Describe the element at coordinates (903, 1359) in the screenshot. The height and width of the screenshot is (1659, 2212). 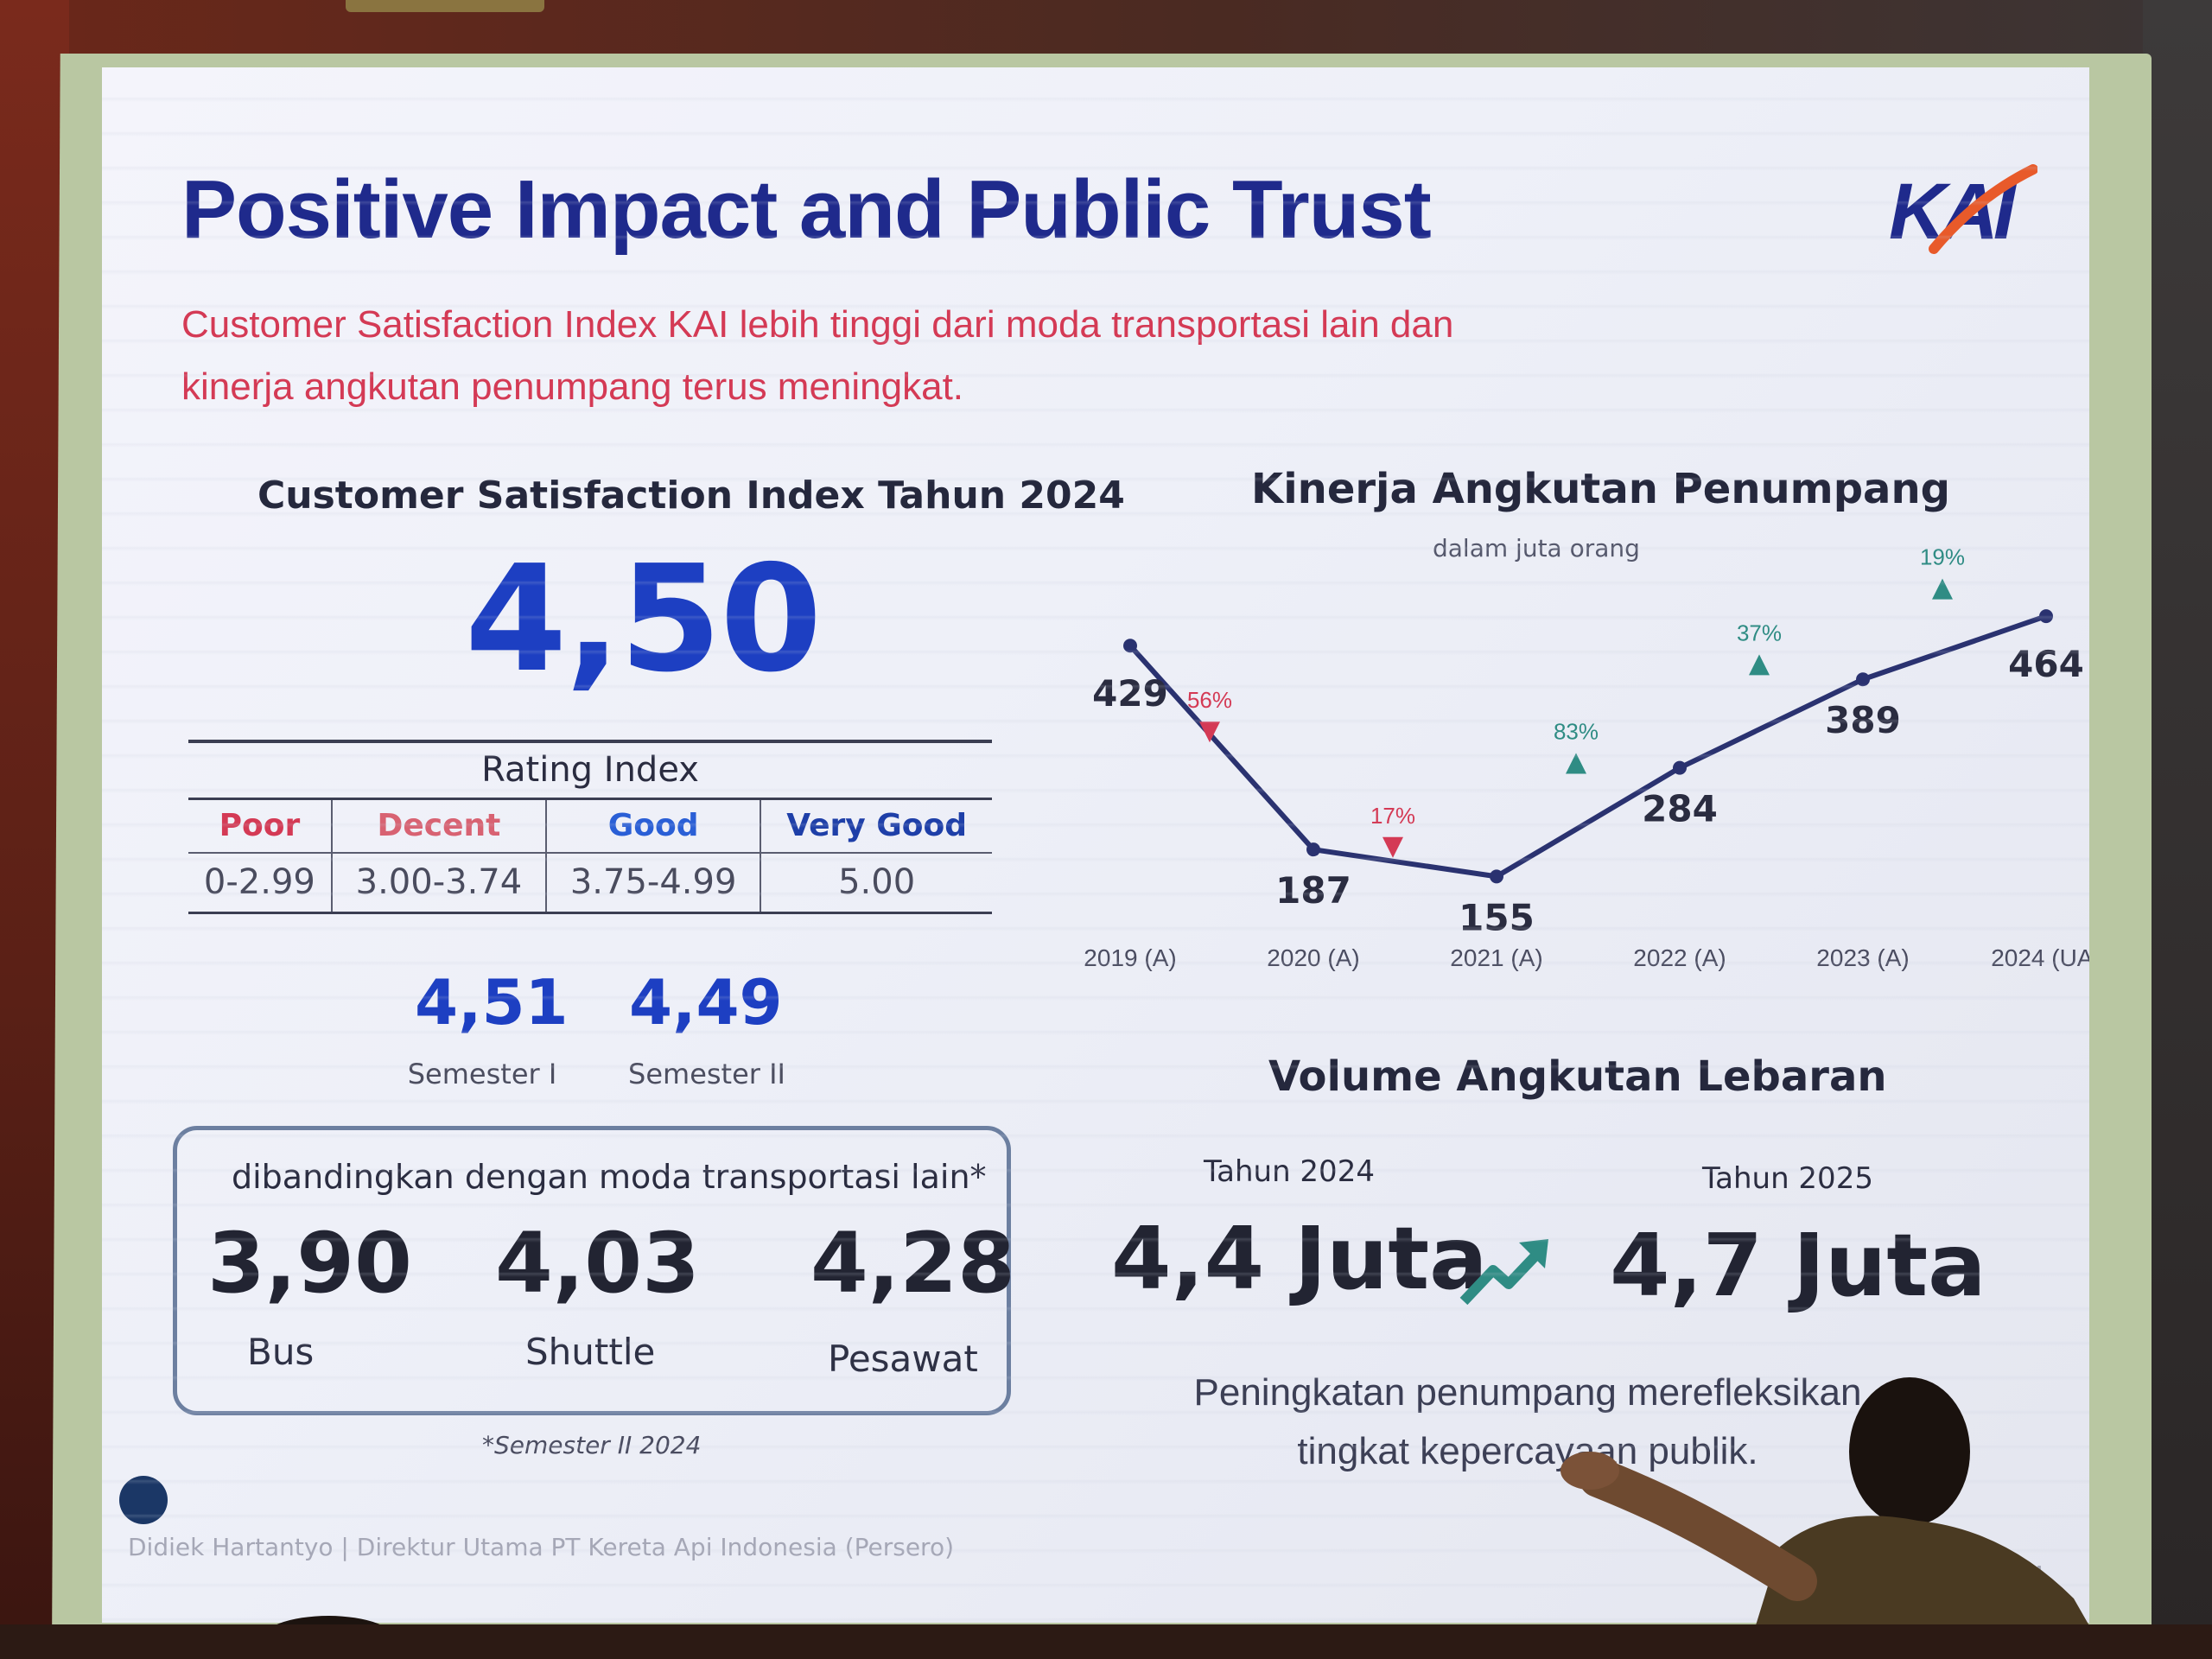
I see `comparison-pesawat-label: Pesawat` at that location.